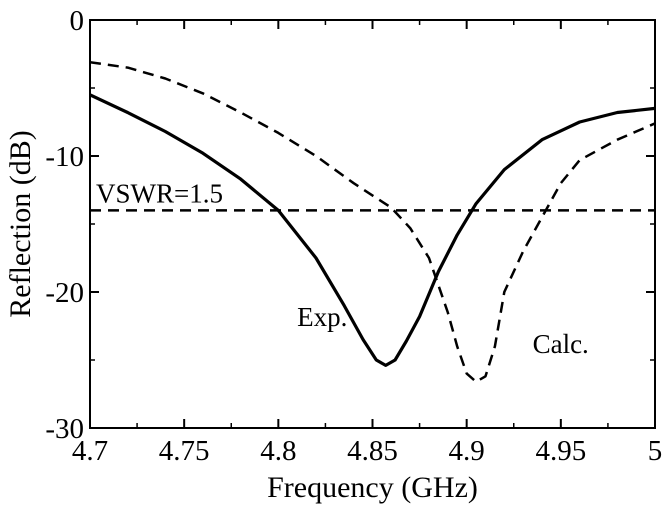  Describe the element at coordinates (64, 157) in the screenshot. I see `y-tick-label: -10` at that location.